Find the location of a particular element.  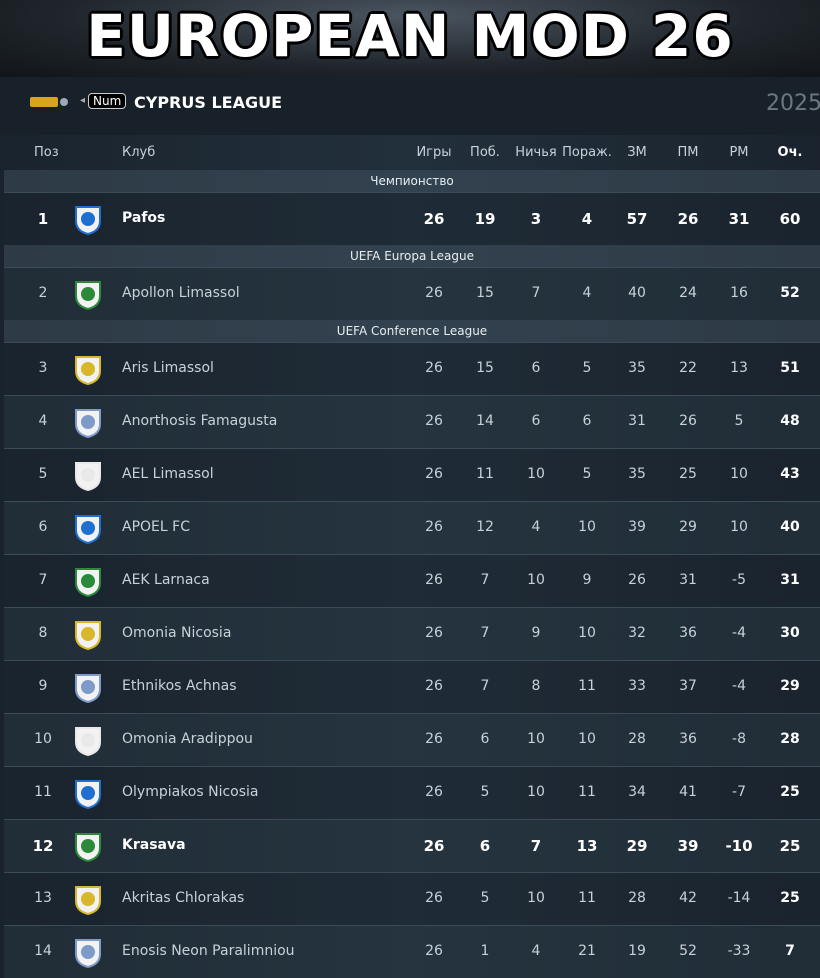

club-name: AEK Larnaca is located at coordinates (166, 580).